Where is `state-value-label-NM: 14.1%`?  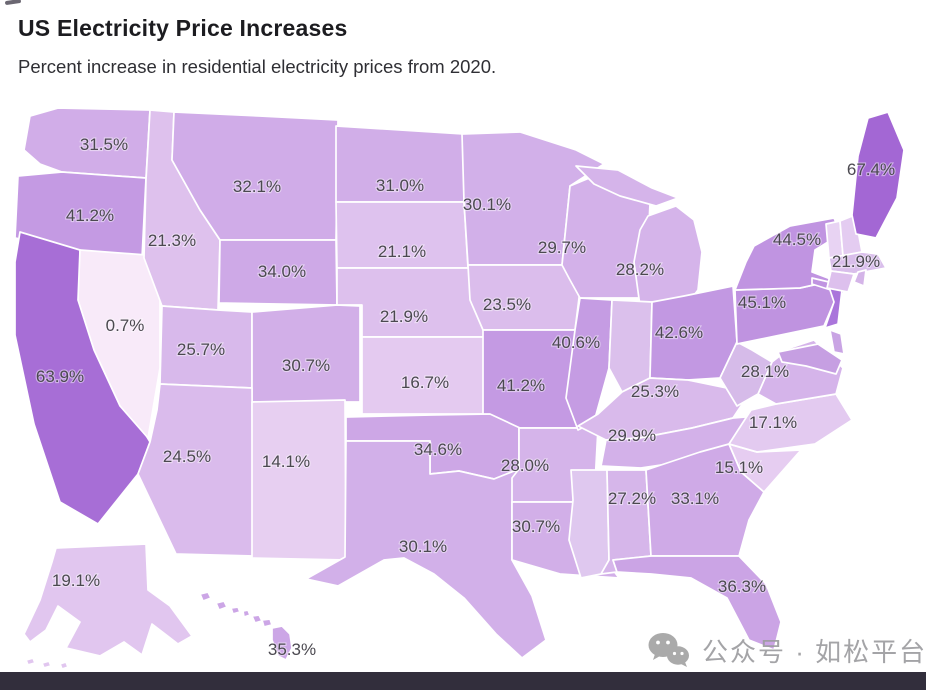
state-value-label-NM: 14.1% is located at coordinates (286, 461).